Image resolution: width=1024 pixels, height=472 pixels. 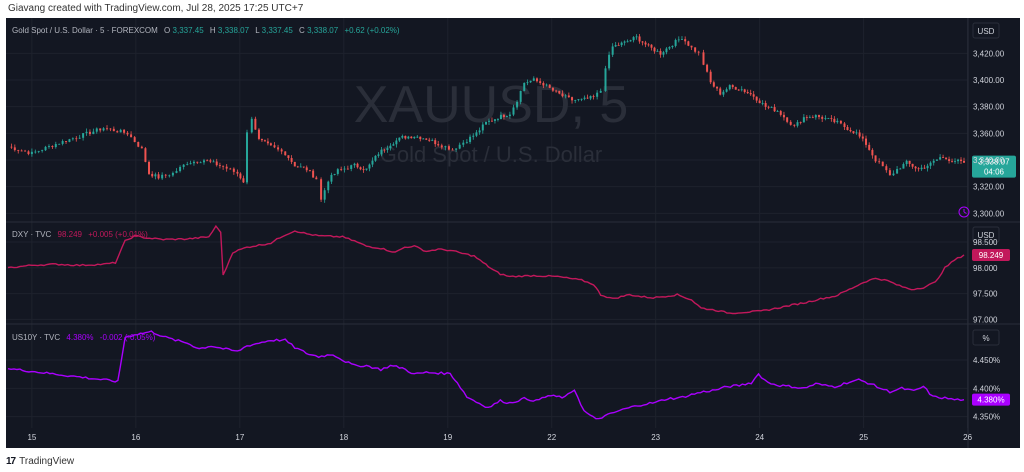 What do you see at coordinates (989, 187) in the screenshot?
I see `y-tick-label: 3,320.00` at bounding box center [989, 187].